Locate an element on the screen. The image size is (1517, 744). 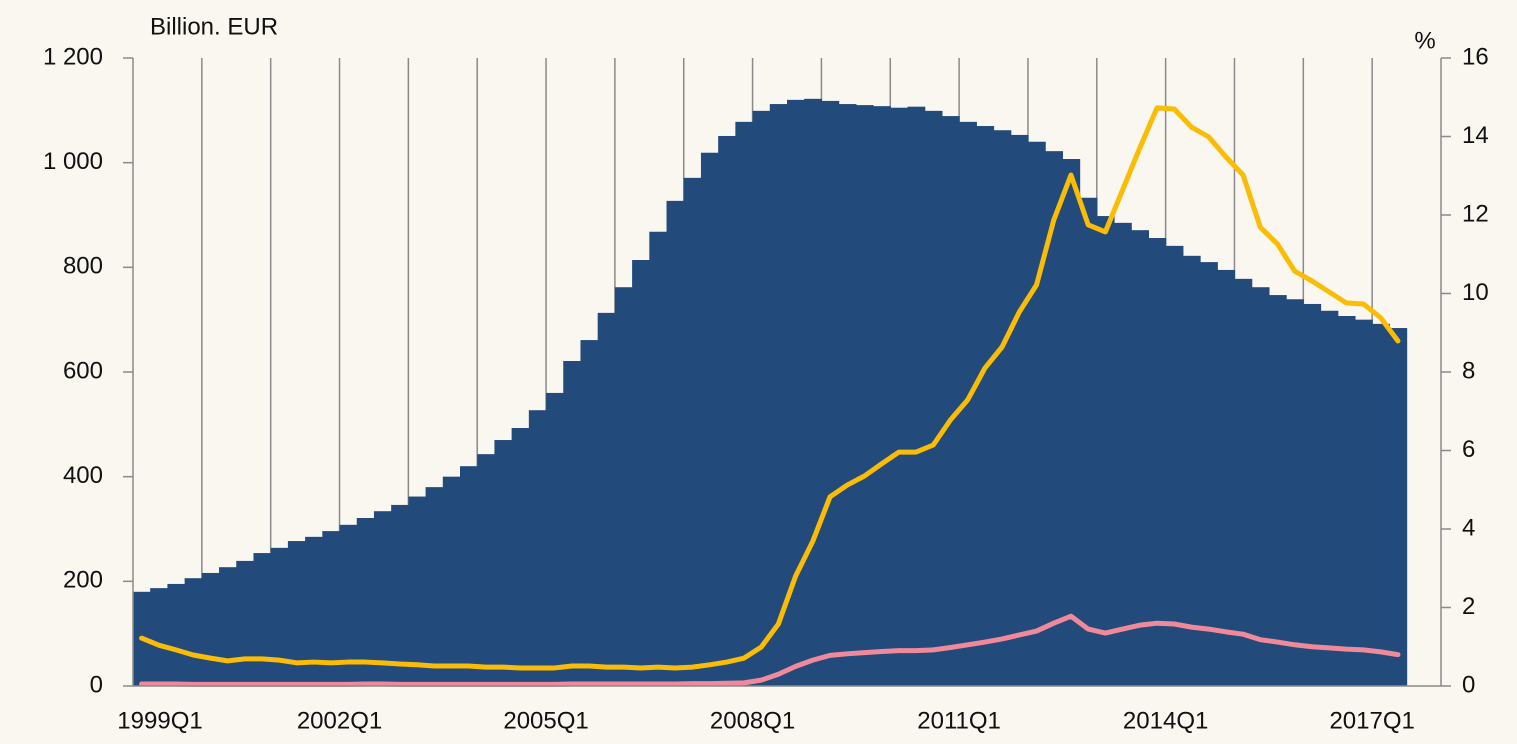
y2-tick-label: 4 is located at coordinates (1468, 527).